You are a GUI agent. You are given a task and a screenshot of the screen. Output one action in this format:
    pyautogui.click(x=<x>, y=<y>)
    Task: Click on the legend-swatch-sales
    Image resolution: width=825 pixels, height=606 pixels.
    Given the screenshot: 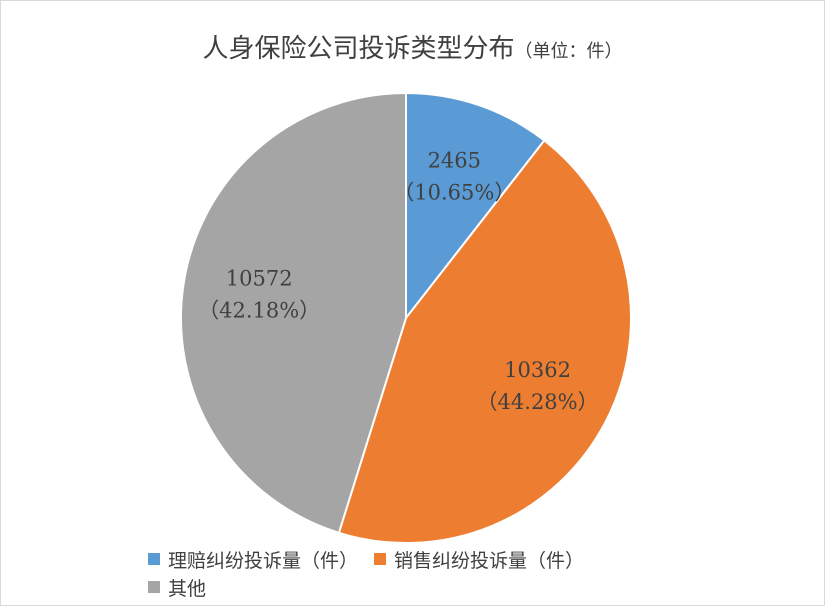 What is the action you would take?
    pyautogui.click(x=380, y=559)
    